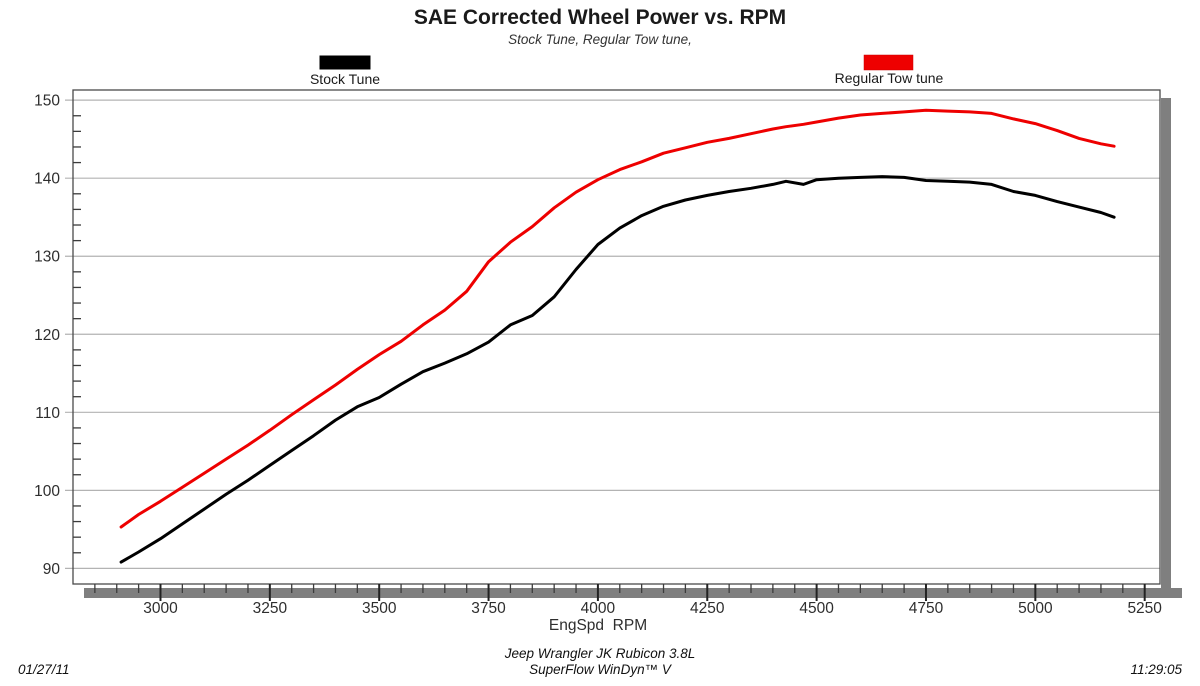 Image resolution: width=1200 pixels, height=686 pixels. What do you see at coordinates (600, 653) in the screenshot?
I see `footer-vehicle: Jeep Wrangler JK Rubicon 3.8L` at bounding box center [600, 653].